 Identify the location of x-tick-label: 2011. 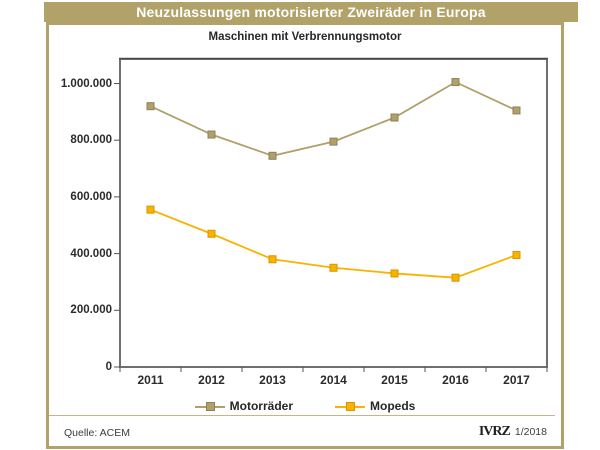
(150, 380).